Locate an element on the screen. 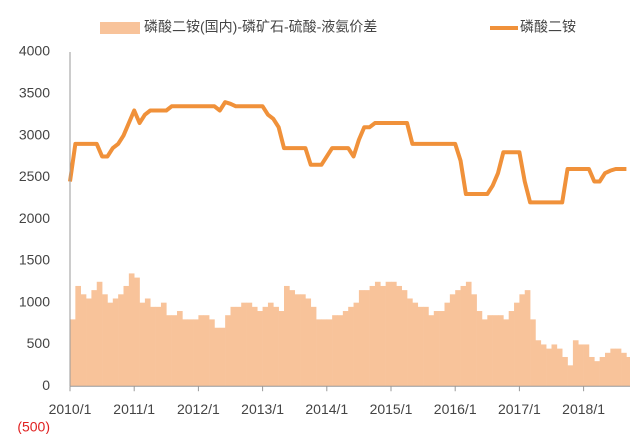  x-tick-label: 2010/1 is located at coordinates (70, 409).